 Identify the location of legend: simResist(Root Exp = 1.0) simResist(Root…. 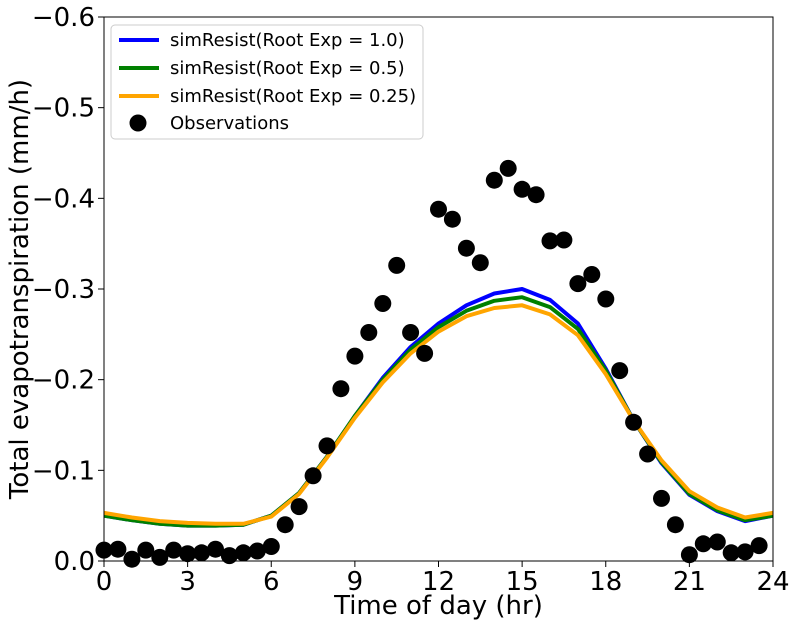
(267, 82).